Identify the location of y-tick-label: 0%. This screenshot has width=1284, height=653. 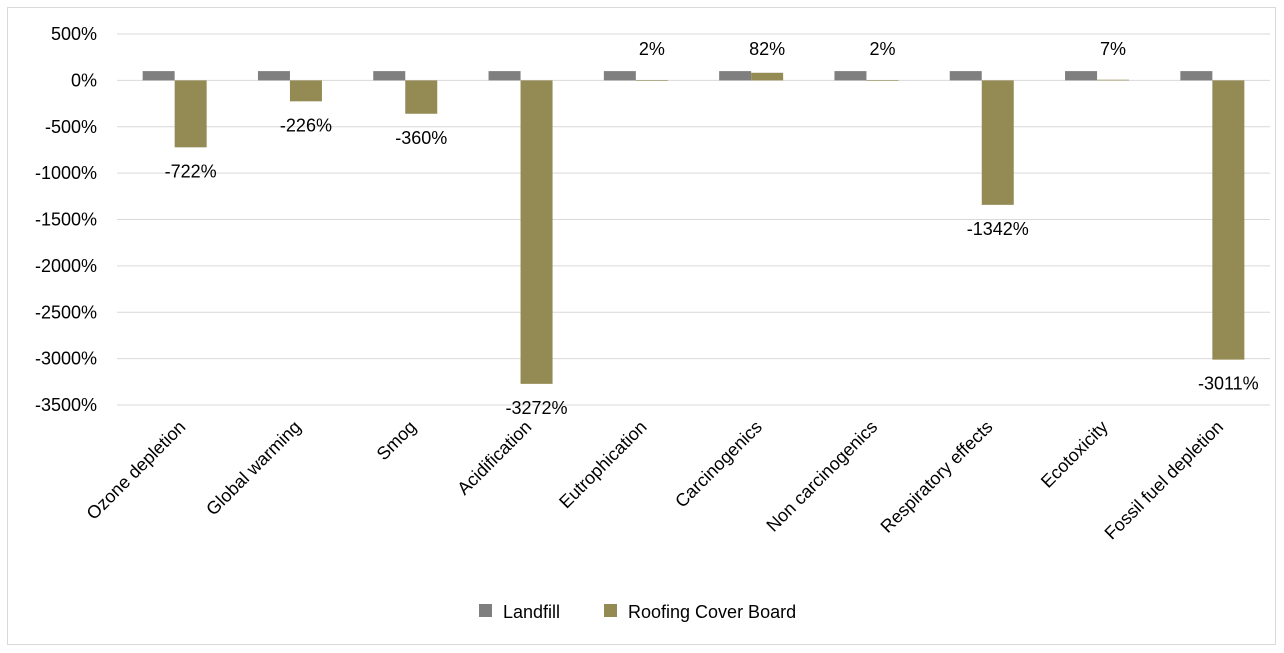
(84, 80).